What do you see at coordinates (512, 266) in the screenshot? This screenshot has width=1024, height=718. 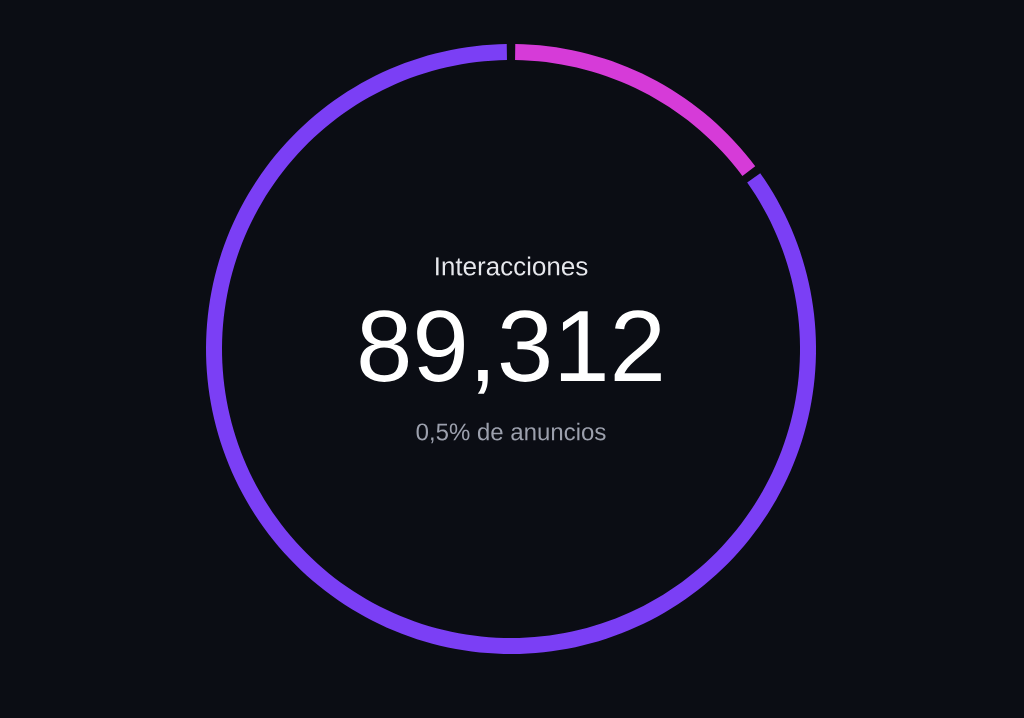 I see `text: Interacciones` at bounding box center [512, 266].